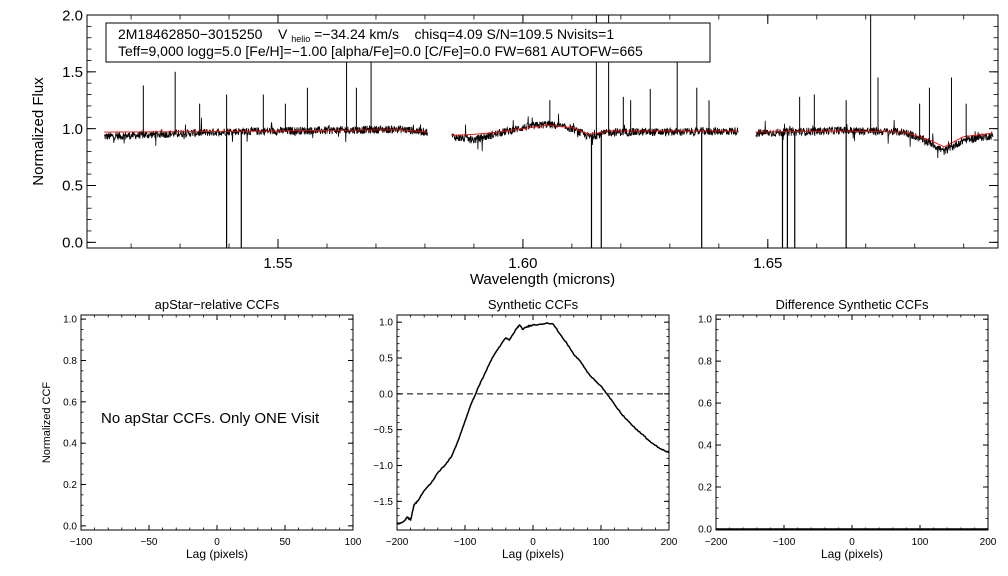 The height and width of the screenshot is (576, 1008). Describe the element at coordinates (533, 542) in the screenshot. I see `synthetic-ccf-xtick-label-2: 0` at that location.